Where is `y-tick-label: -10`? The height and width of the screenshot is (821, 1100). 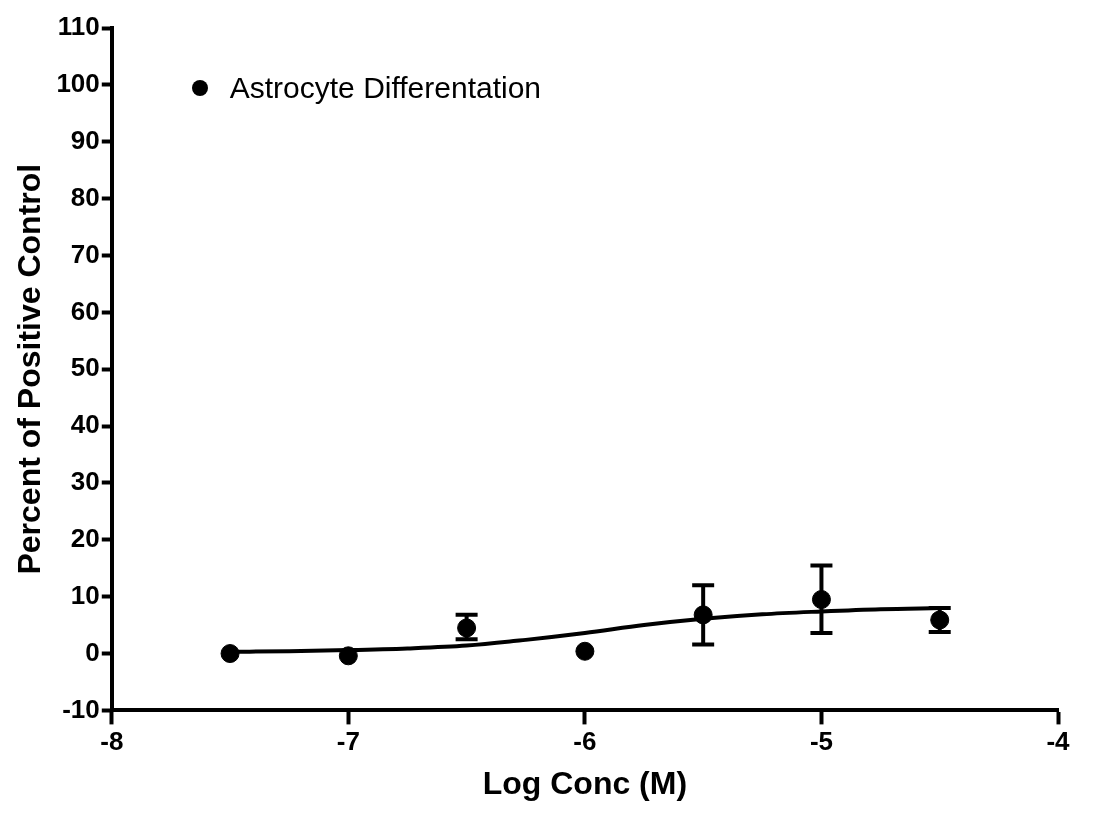 y-tick-label: -10 is located at coordinates (81, 708).